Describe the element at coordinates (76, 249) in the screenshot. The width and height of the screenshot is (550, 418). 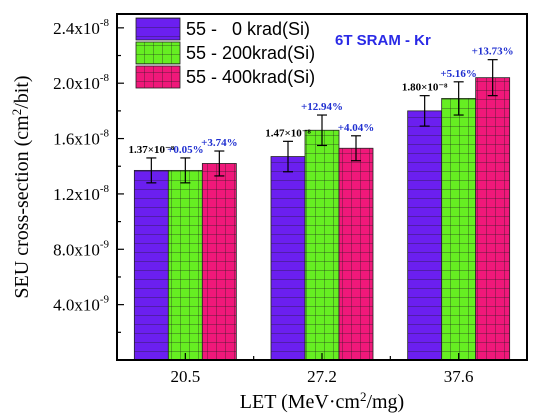
I see `y-tick-mantissa: 8.0x10` at that location.